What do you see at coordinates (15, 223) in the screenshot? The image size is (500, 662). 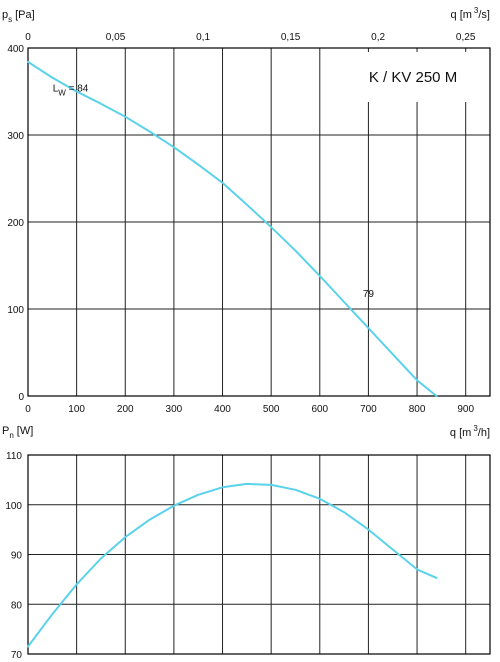 I see `top-ytick-2: 200` at bounding box center [15, 223].